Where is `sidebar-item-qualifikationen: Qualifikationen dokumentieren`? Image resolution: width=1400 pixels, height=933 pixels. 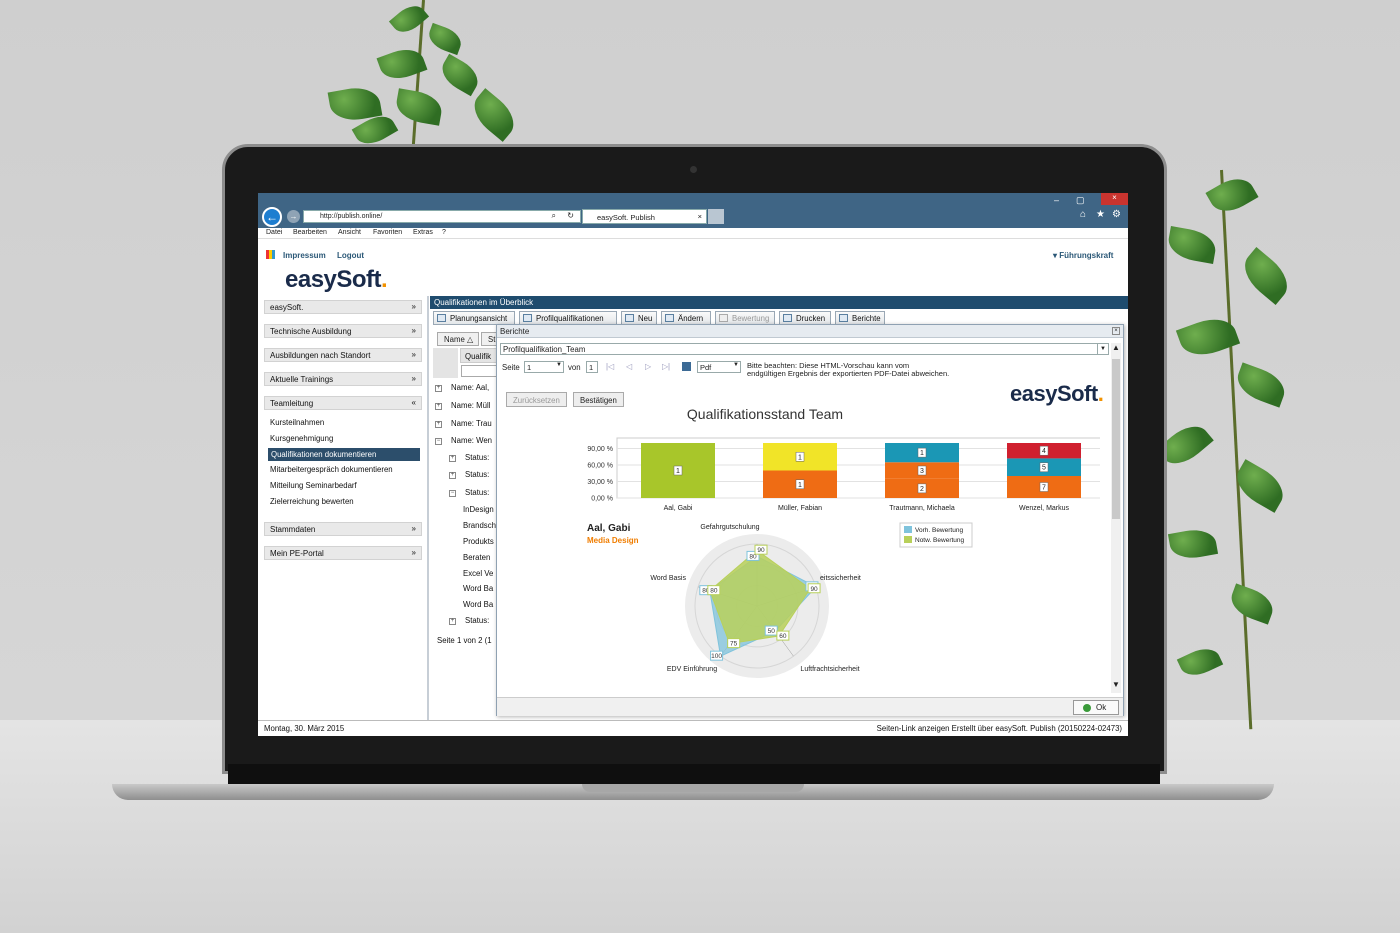
sidebar-item-qualifikationen: Qualifikationen dokumentieren is located at coordinates (344, 454).